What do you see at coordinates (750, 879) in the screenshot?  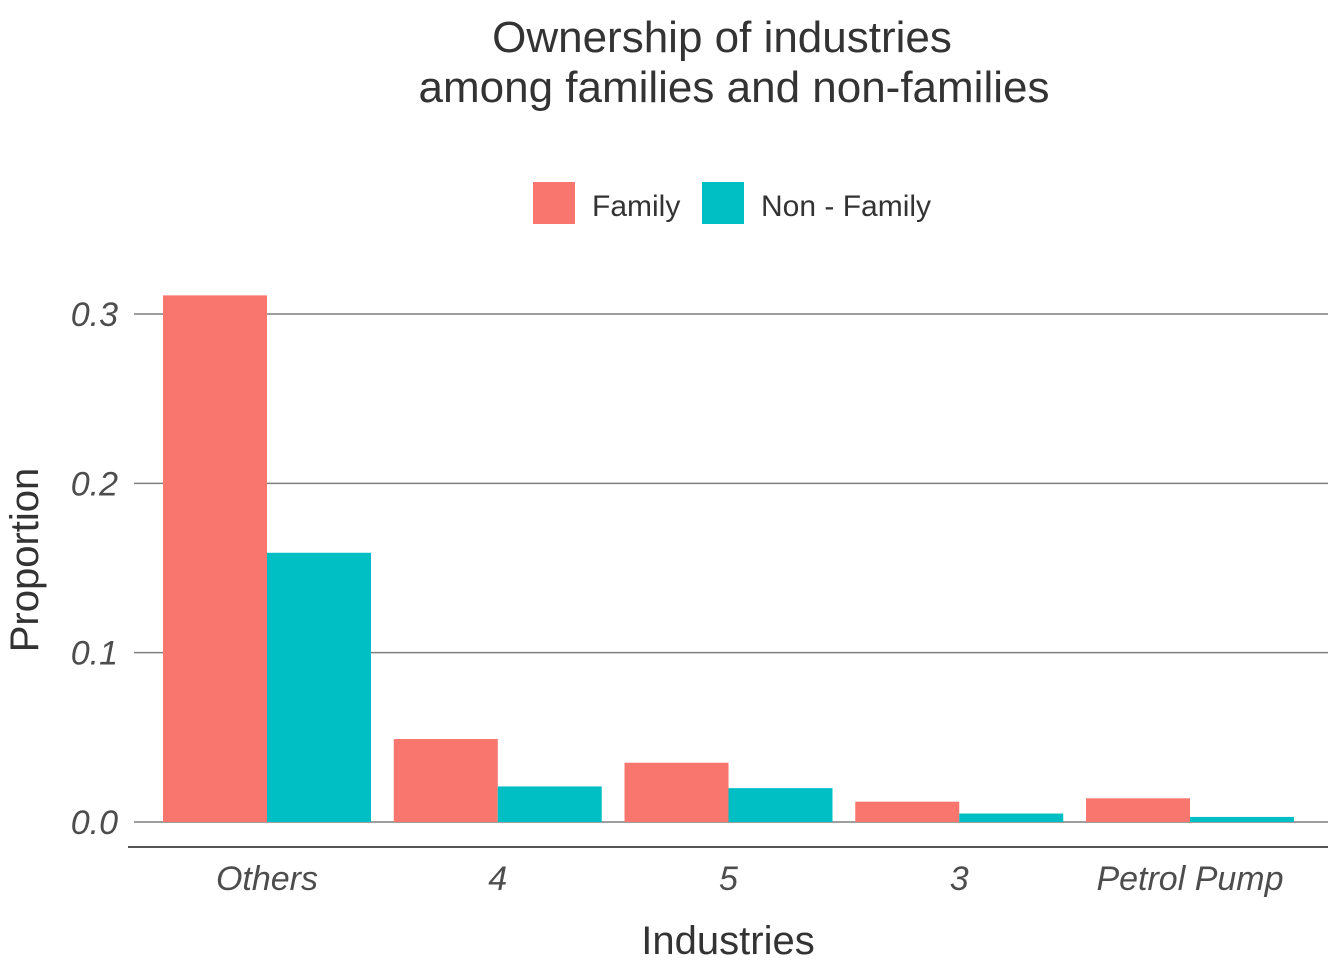 I see `x-tick-labels: Others 4 5 3 Petrol Pump` at bounding box center [750, 879].